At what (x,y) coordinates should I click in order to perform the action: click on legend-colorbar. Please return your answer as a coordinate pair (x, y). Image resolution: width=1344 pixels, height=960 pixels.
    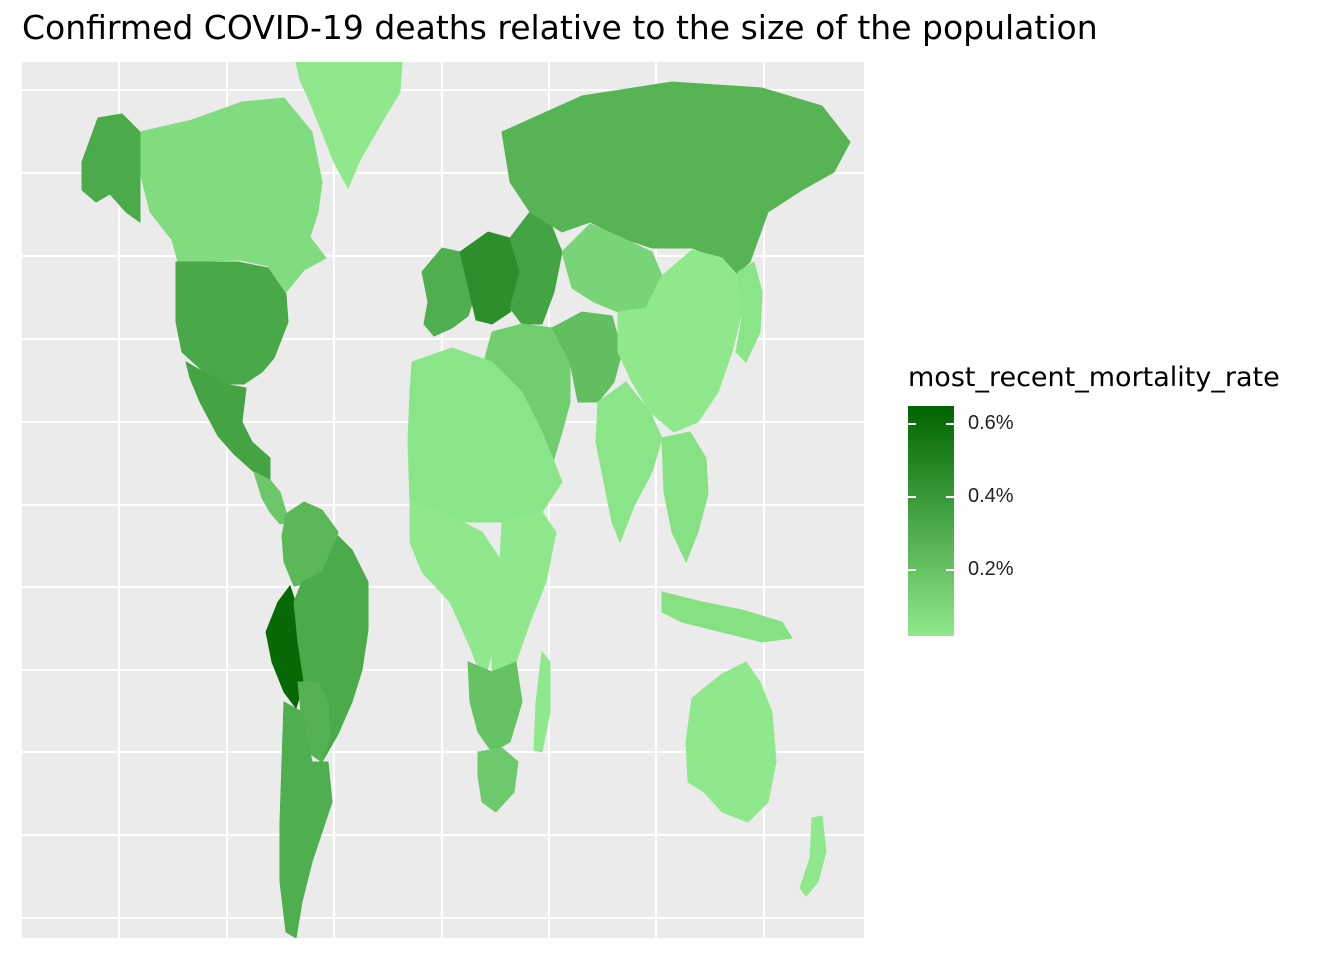
    Looking at the image, I should click on (931, 521).